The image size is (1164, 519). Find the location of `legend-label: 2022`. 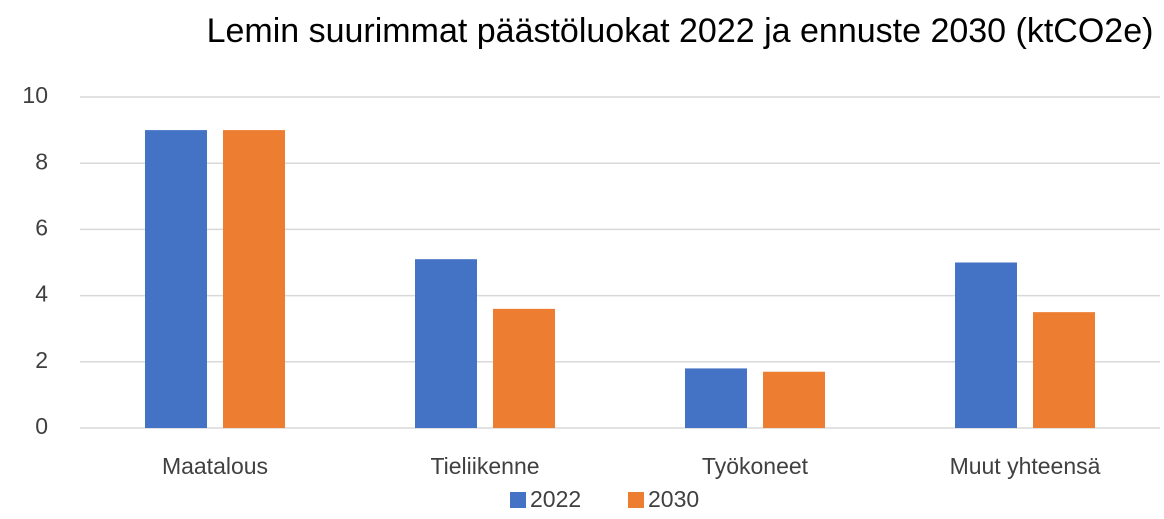

legend-label: 2022 is located at coordinates (555, 499).